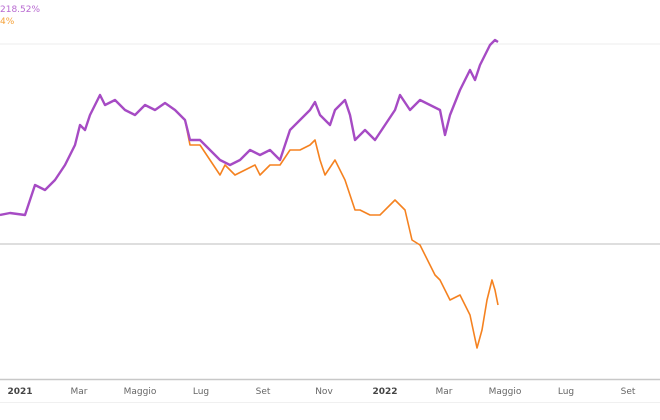  Describe the element at coordinates (324, 392) in the screenshot. I see `x-tick-label: Nov` at that location.